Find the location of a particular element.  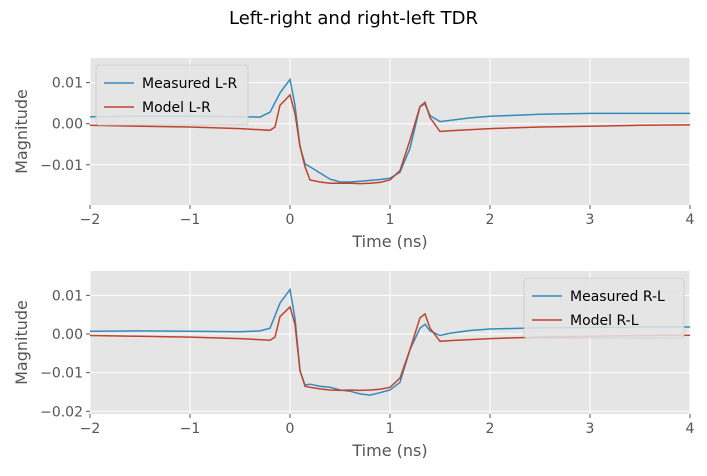

legend: Measured L-R Model L-R is located at coordinates (172, 95).